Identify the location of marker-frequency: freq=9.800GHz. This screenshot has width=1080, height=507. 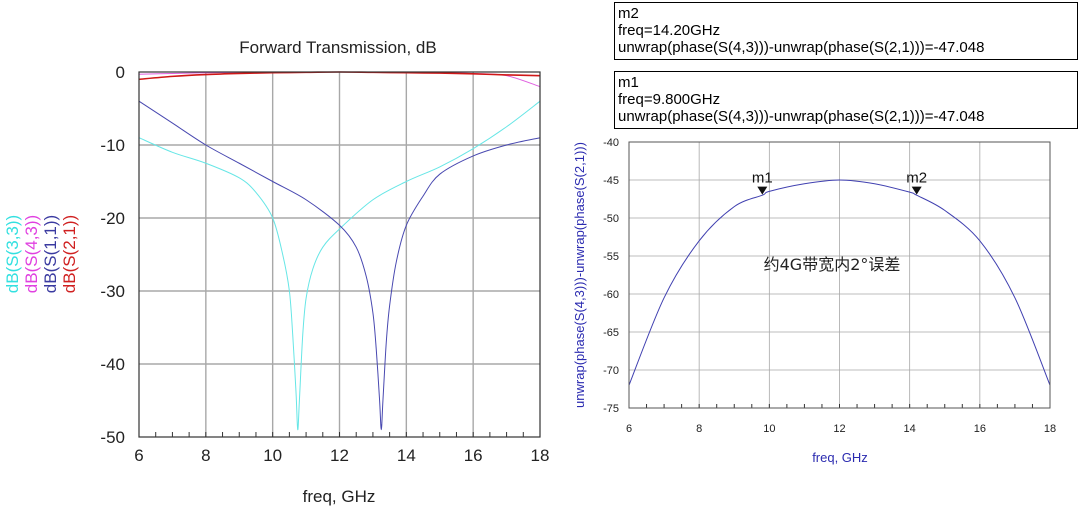
(669, 99).